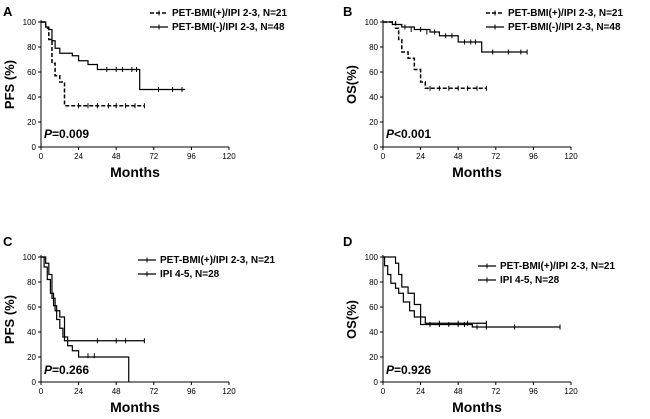 The image size is (650, 419). I want to click on p-value: P=0.266, so click(66, 370).